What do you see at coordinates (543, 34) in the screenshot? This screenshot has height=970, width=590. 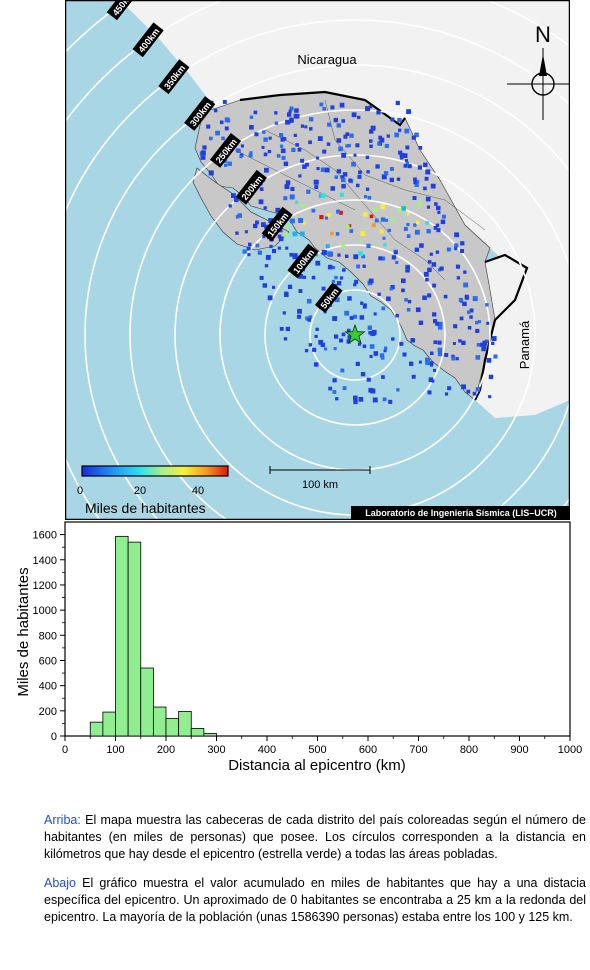 I see `north-label: N` at bounding box center [543, 34].